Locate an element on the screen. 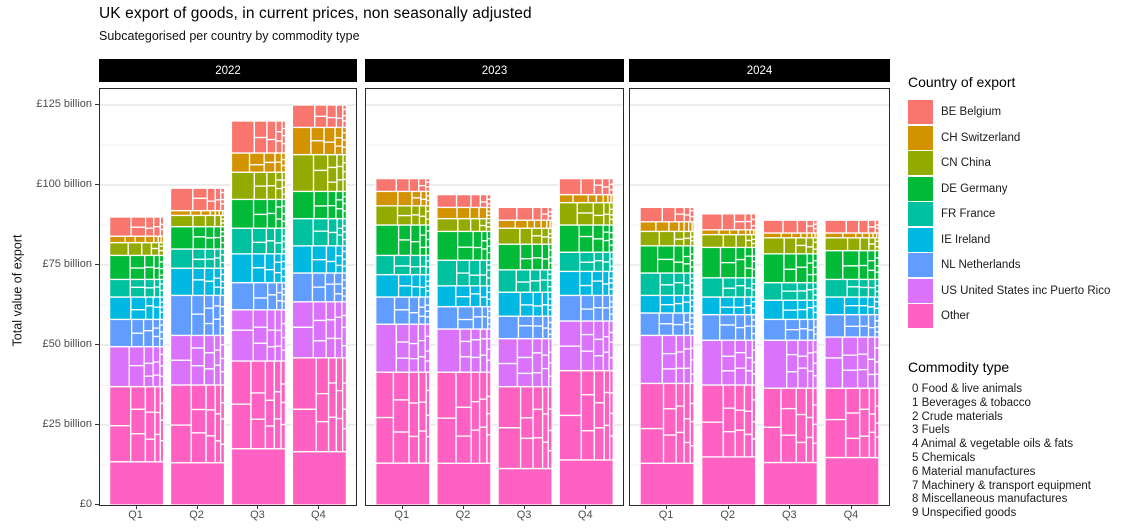 The height and width of the screenshot is (532, 1147). segment-de-2023-Q4 is located at coordinates (586, 238).